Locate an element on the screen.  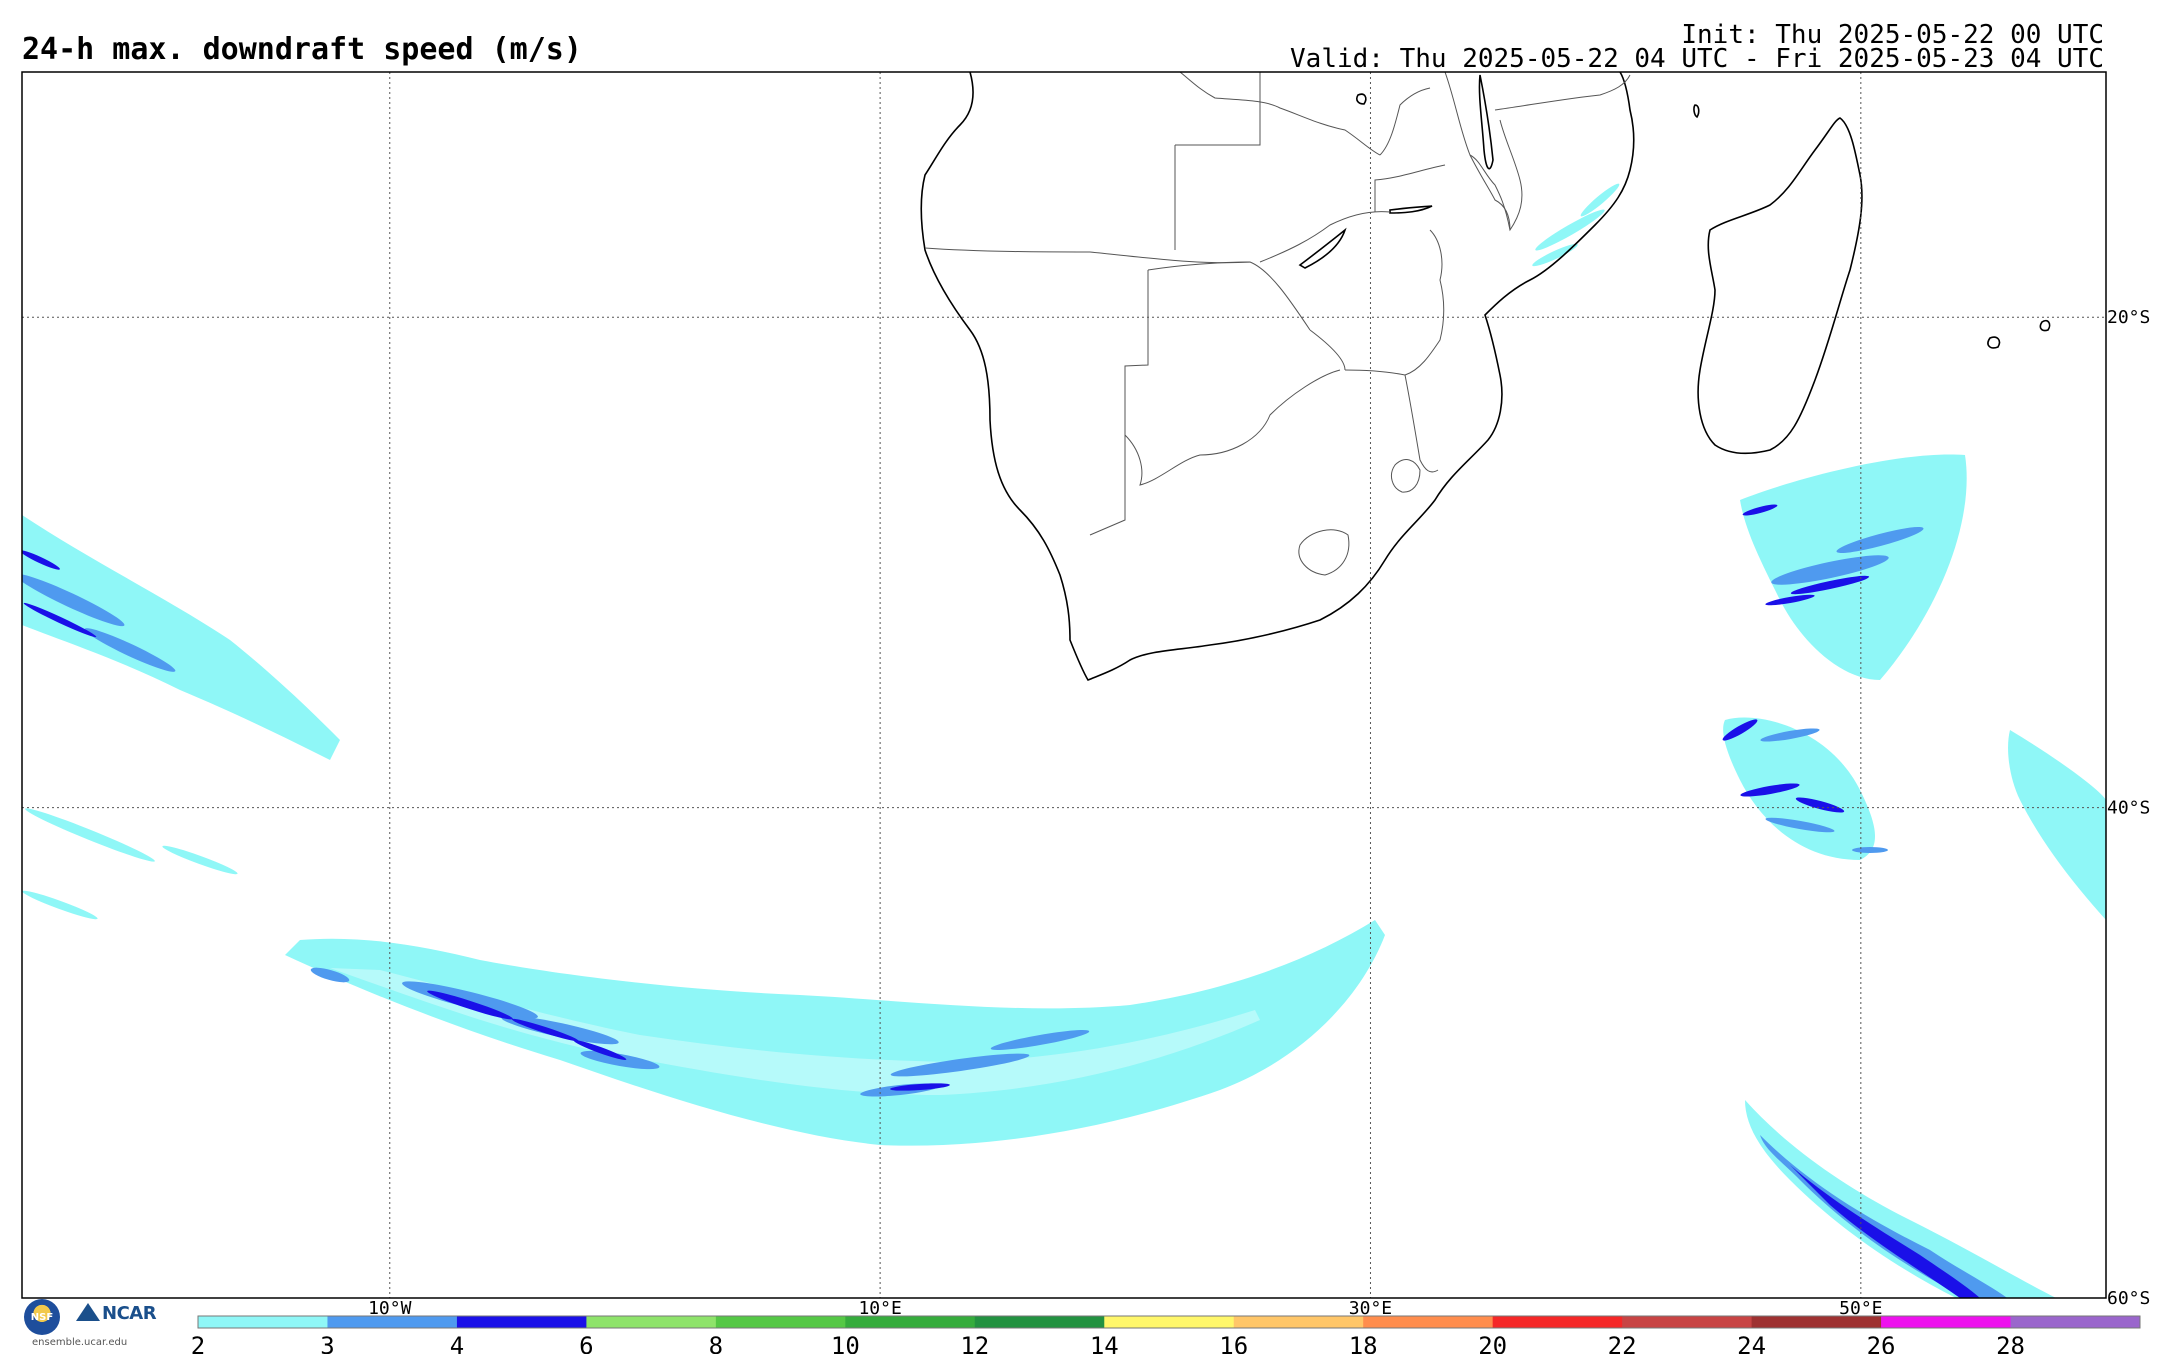
swath-mozambique is located at coordinates (1576, 225).